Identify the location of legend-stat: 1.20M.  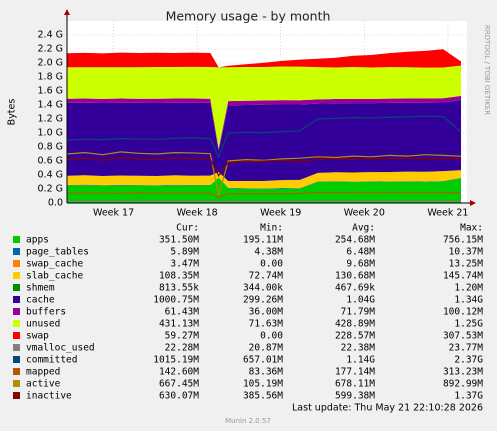
(468, 288).